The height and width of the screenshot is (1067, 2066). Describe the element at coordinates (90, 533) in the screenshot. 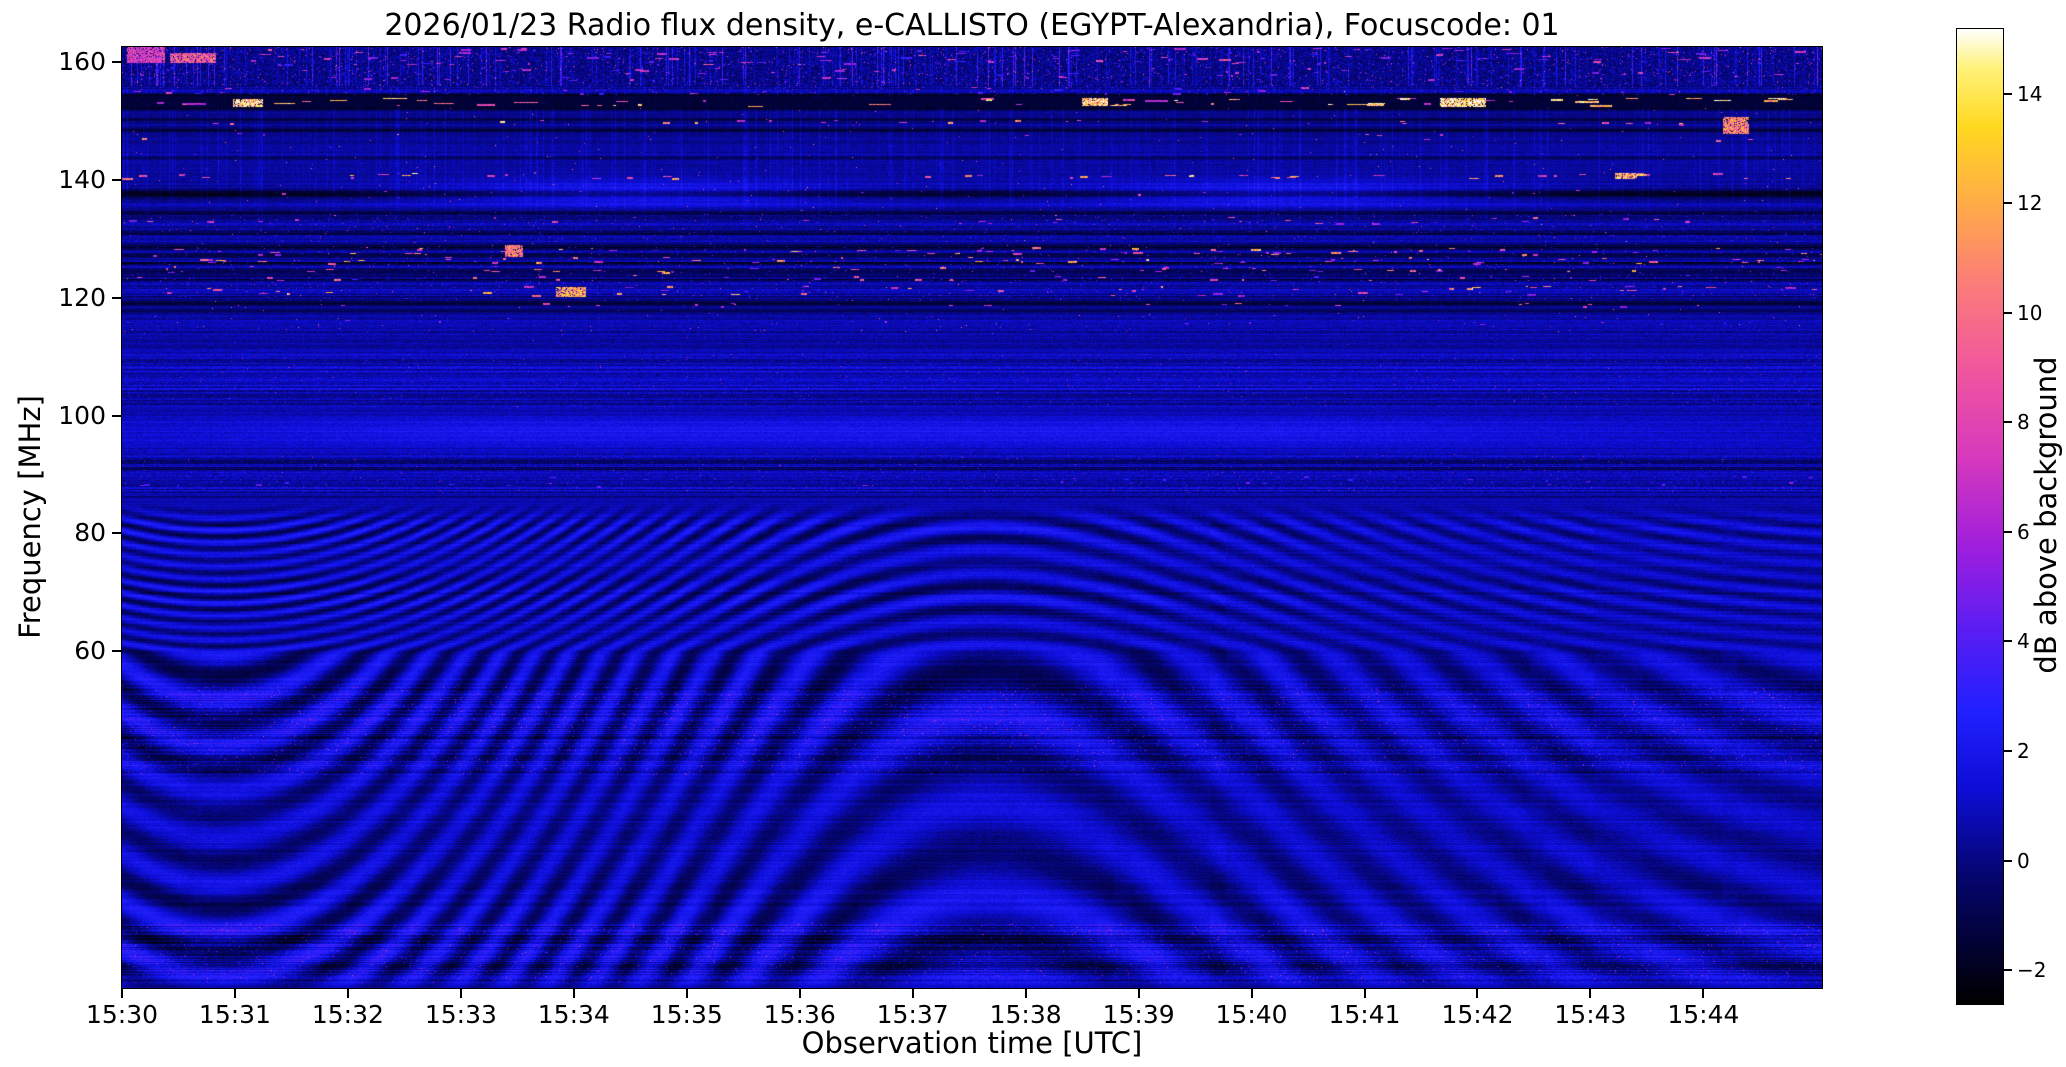

I see `y-tick-label: 80` at that location.